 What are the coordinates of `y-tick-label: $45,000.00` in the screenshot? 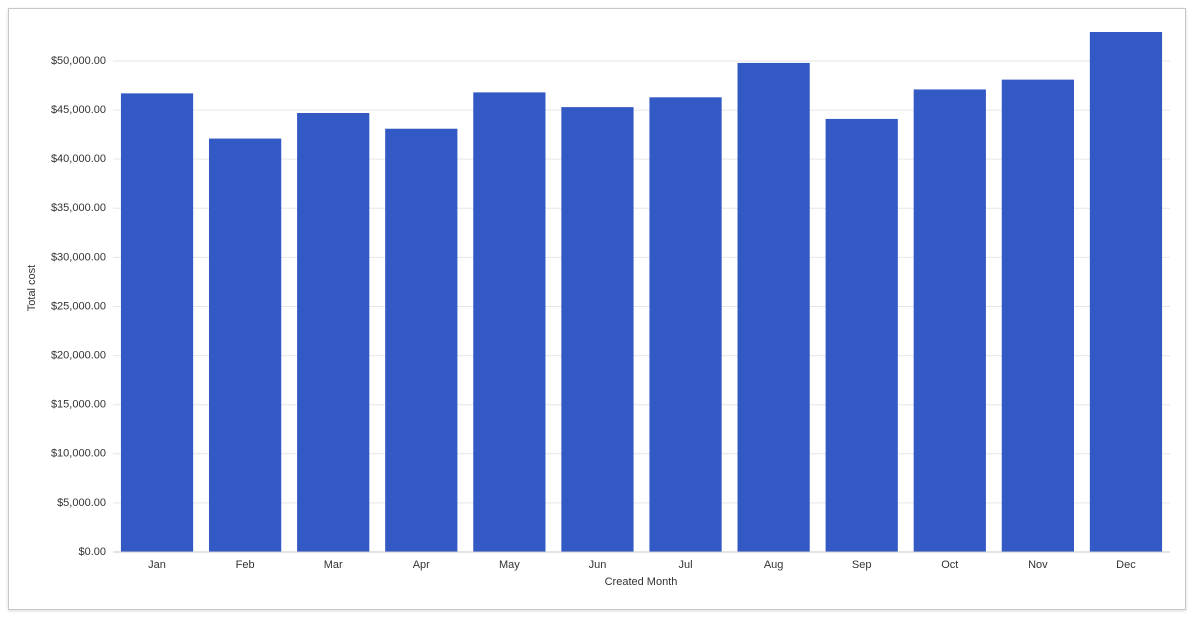 It's located at (78, 110).